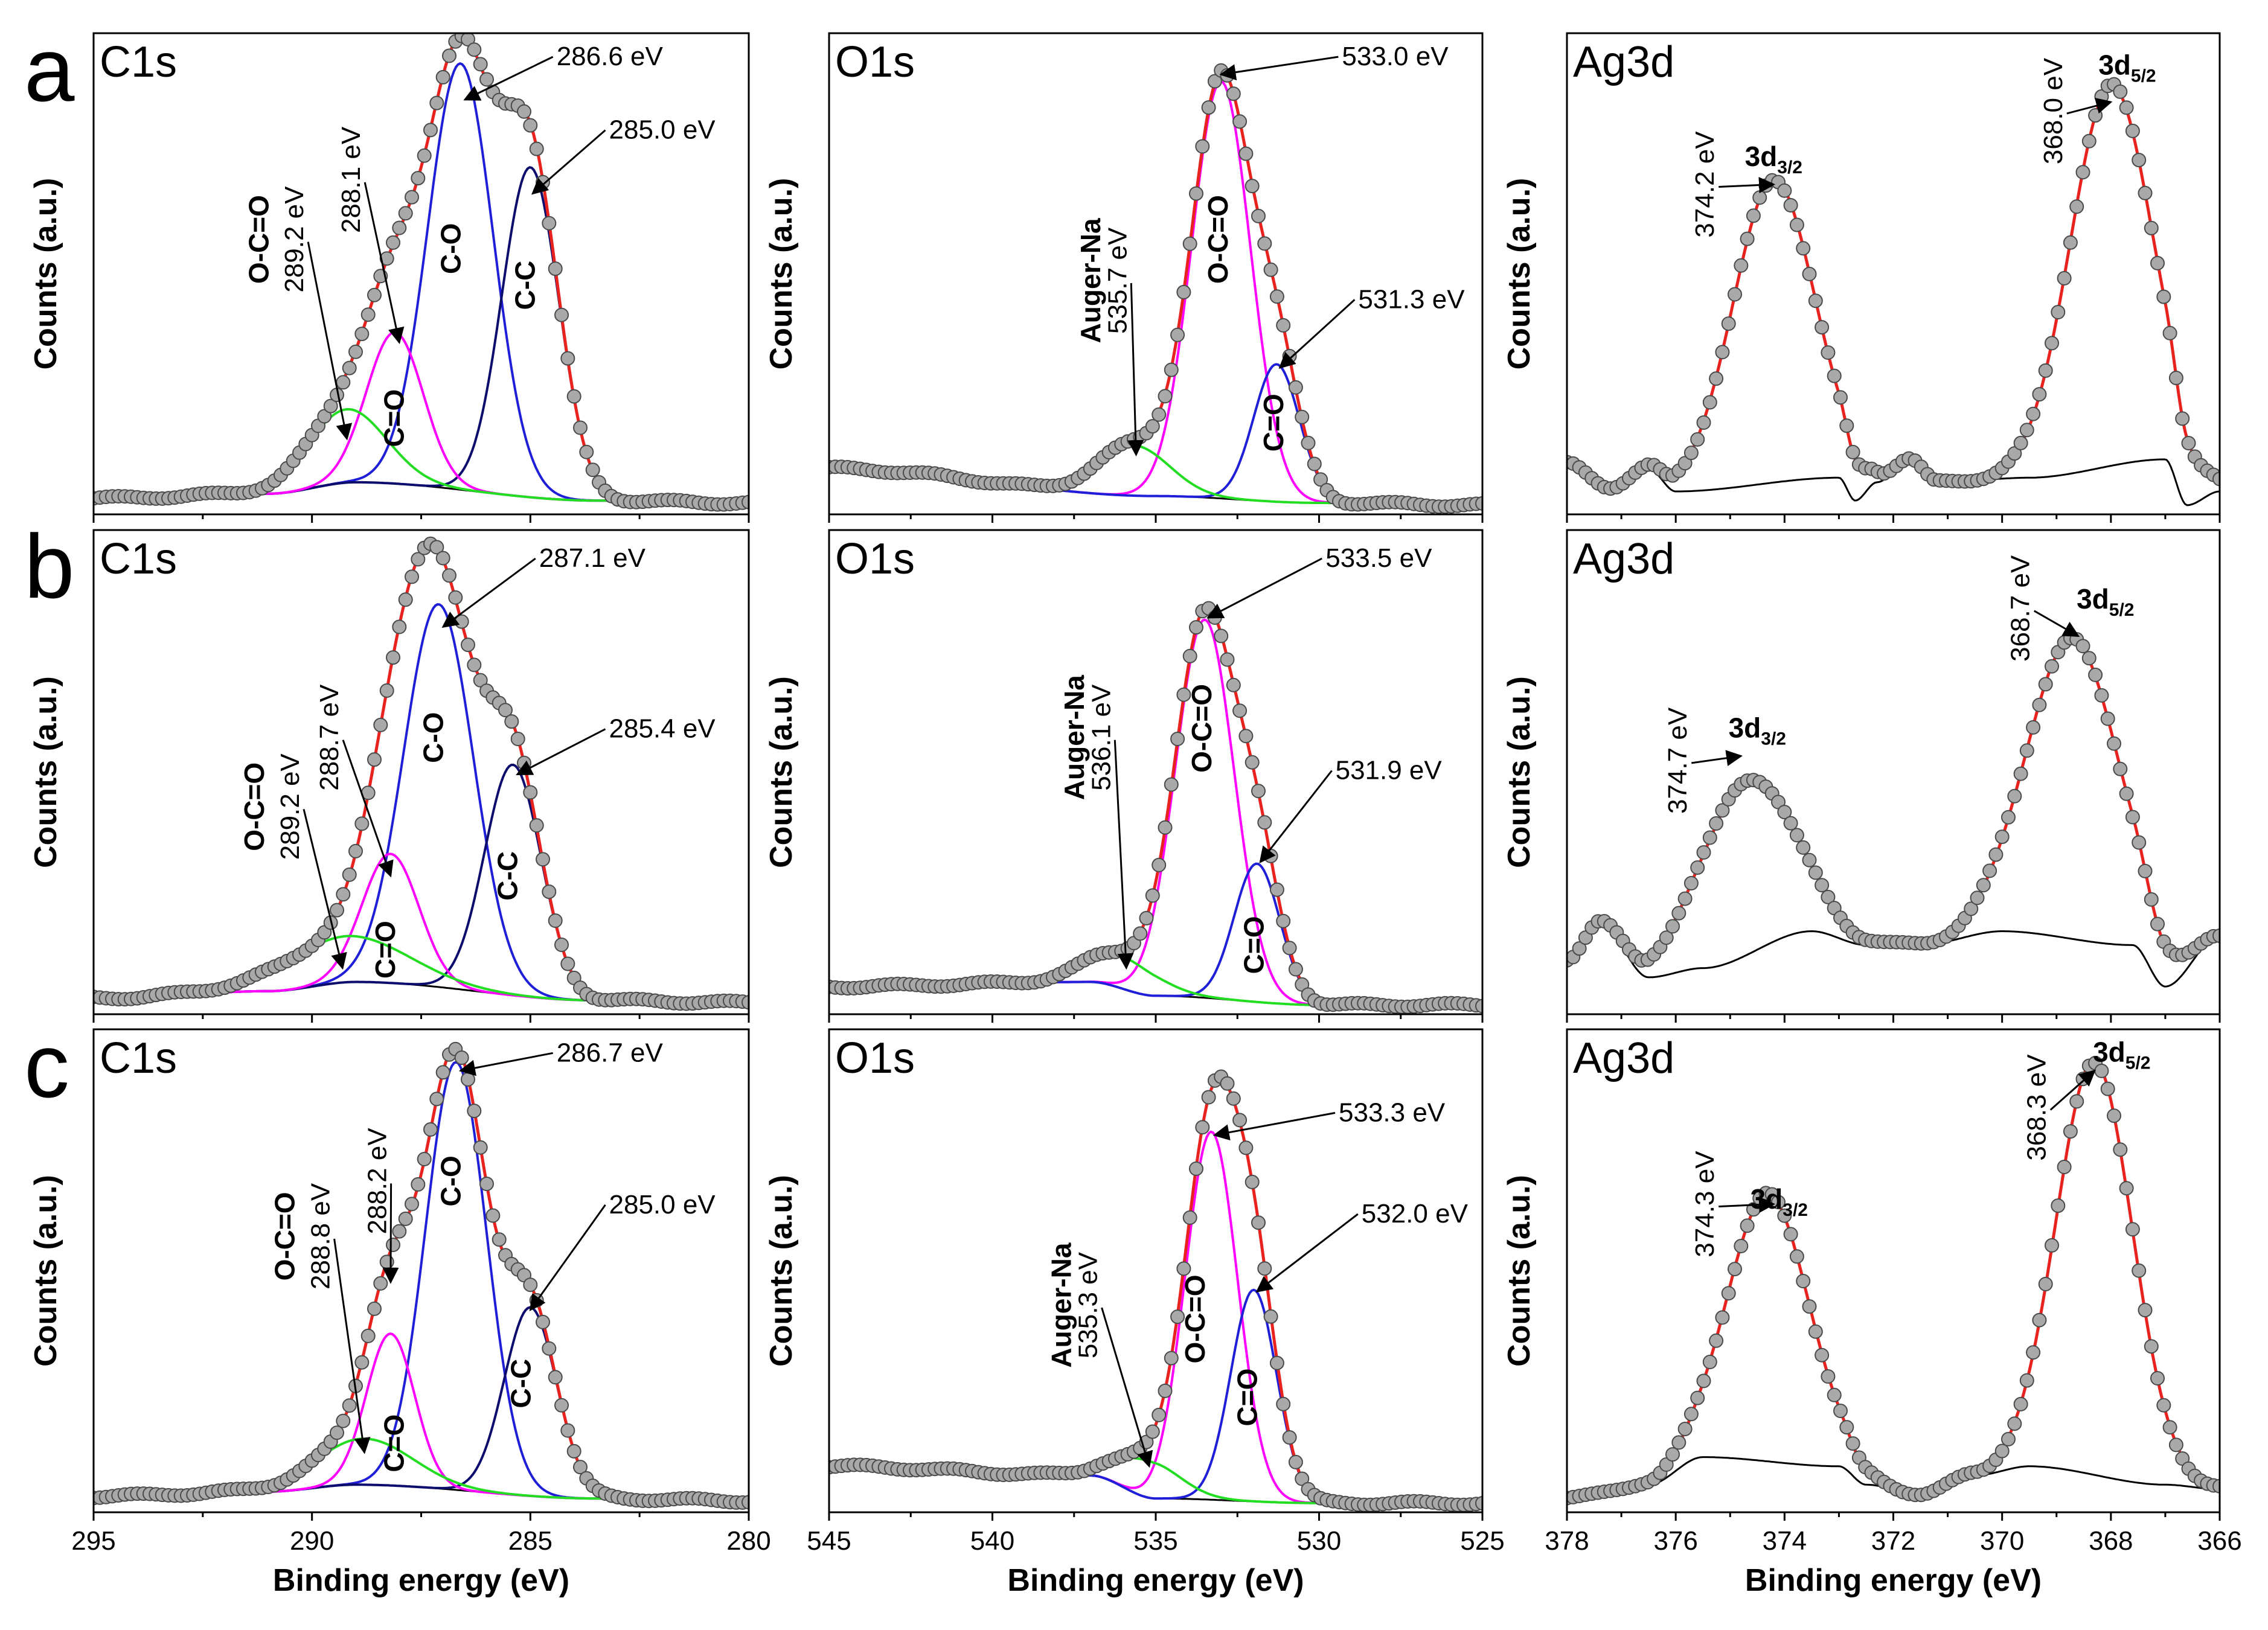  I want to click on annotations: 374.2 eV 368.0 eV 3d3/2 3d5/2, so click(1923, 143).